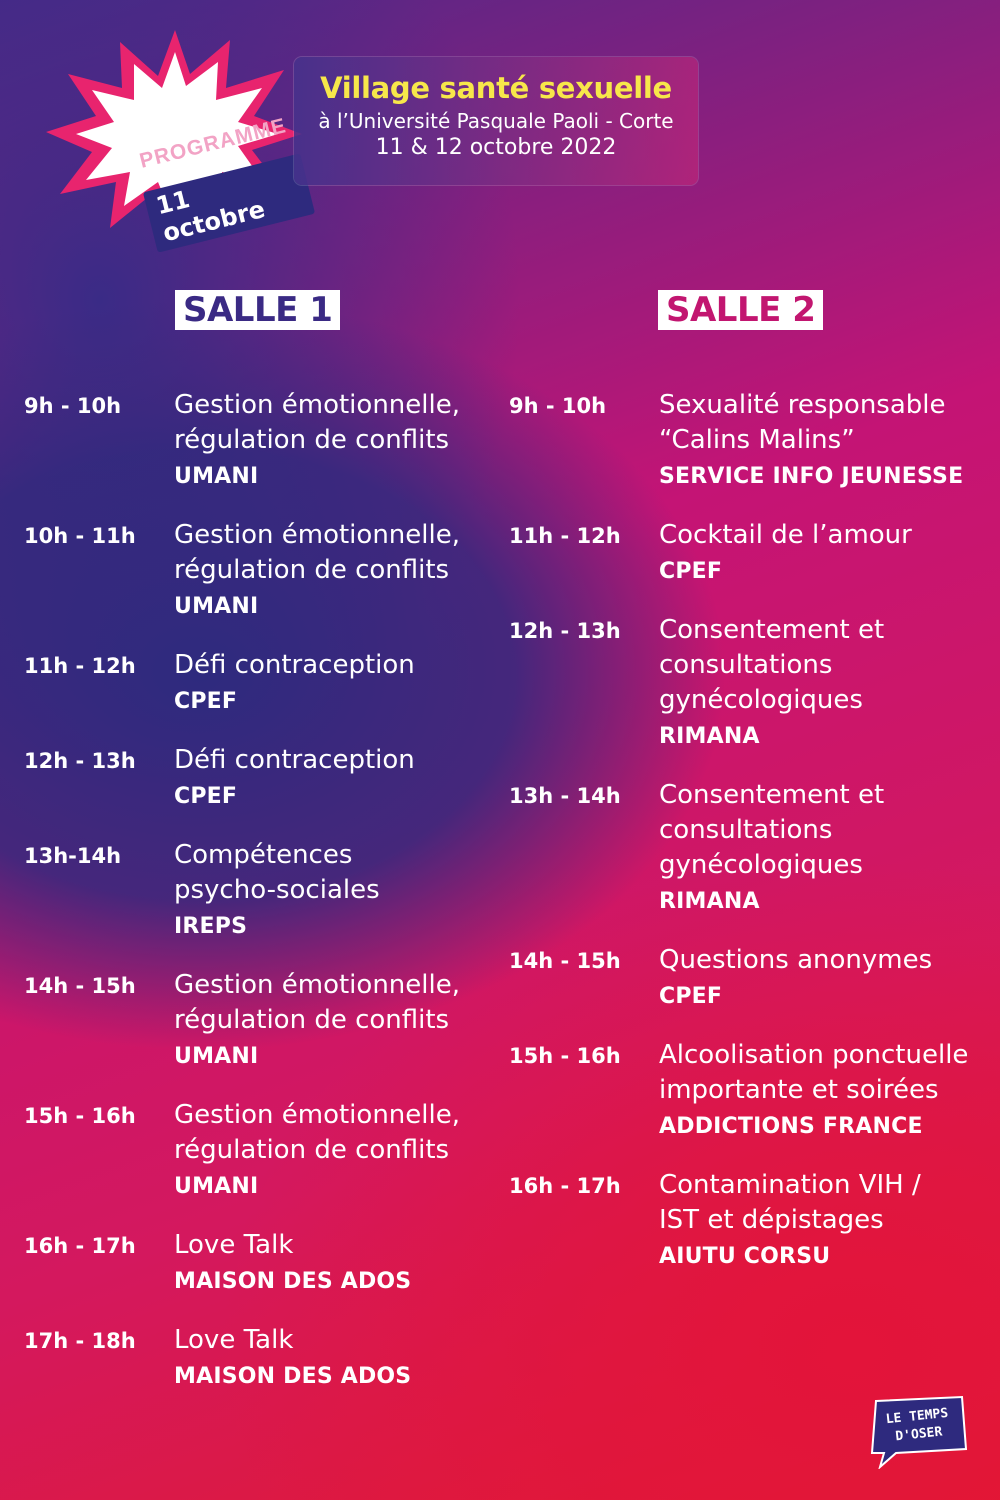 The height and width of the screenshot is (1500, 1000). What do you see at coordinates (496, 147) in the screenshot?
I see `event-dates: 11 & 12 octobre 2022` at bounding box center [496, 147].